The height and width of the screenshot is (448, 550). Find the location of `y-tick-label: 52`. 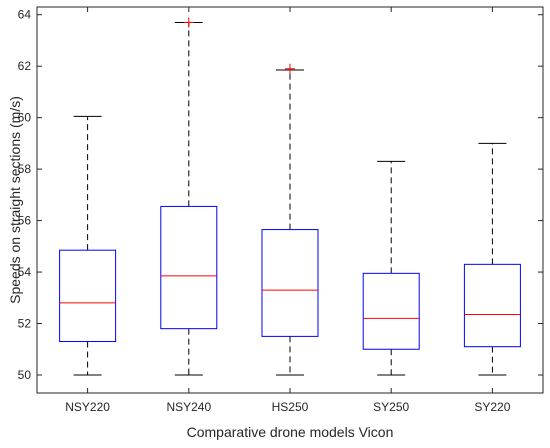

y-tick-label: 52 is located at coordinates (25, 324).